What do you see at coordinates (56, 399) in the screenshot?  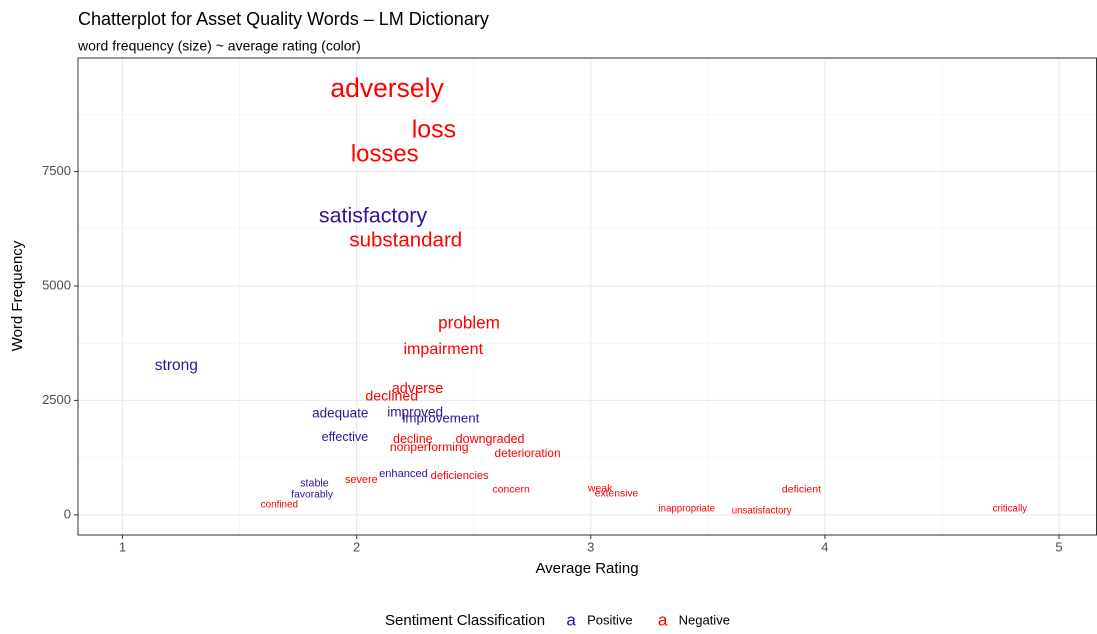 I see `y-tick-label: 2500` at bounding box center [56, 399].